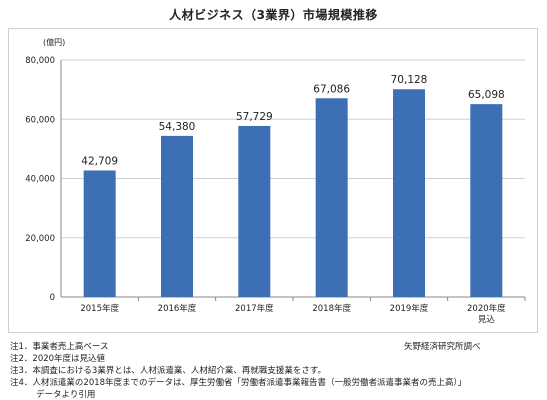 This screenshot has width=547, height=400. I want to click on y-tick-label: 80,000, so click(40, 61).